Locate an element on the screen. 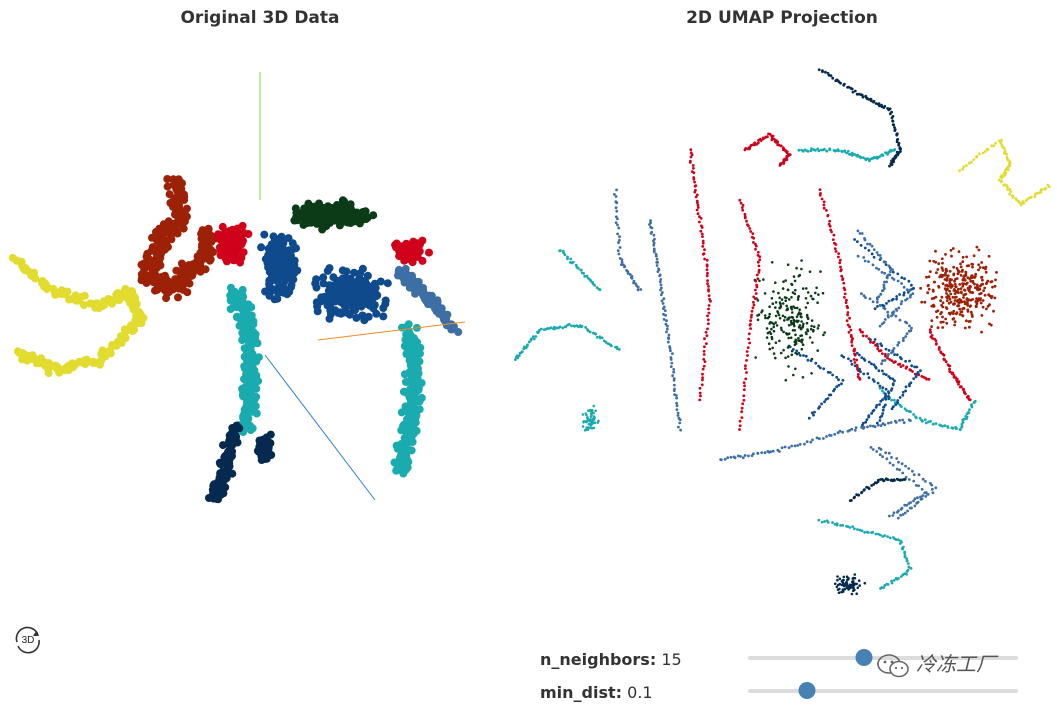  rotate-3d-icon: 3D is located at coordinates (27, 640).